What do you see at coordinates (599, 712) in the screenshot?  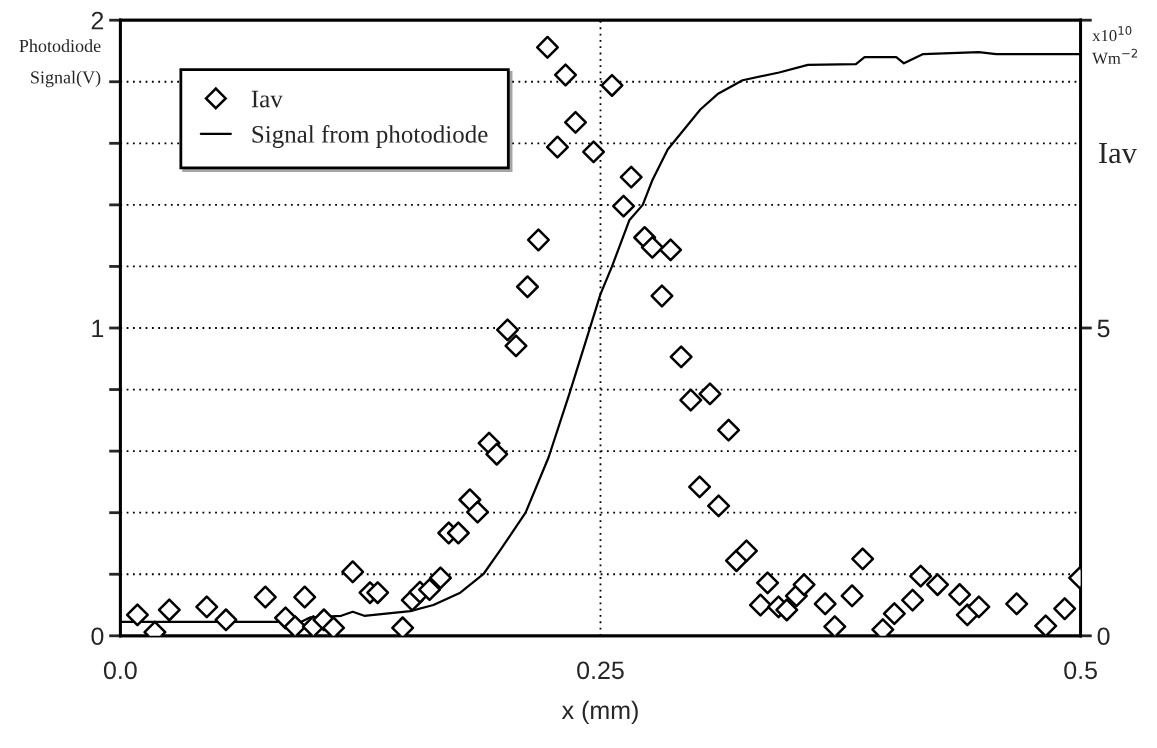 I see `x-axis-title: x (mm)` at bounding box center [599, 712].